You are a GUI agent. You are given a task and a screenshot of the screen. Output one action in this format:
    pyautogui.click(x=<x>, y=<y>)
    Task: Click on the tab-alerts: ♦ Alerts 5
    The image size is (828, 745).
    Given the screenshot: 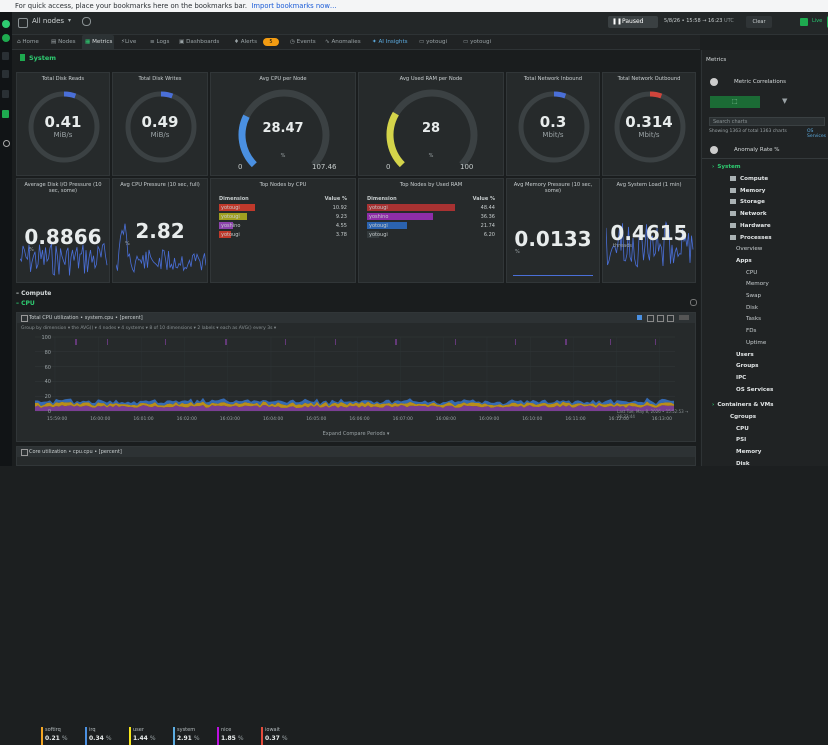 What is the action you would take?
    pyautogui.click(x=257, y=42)
    